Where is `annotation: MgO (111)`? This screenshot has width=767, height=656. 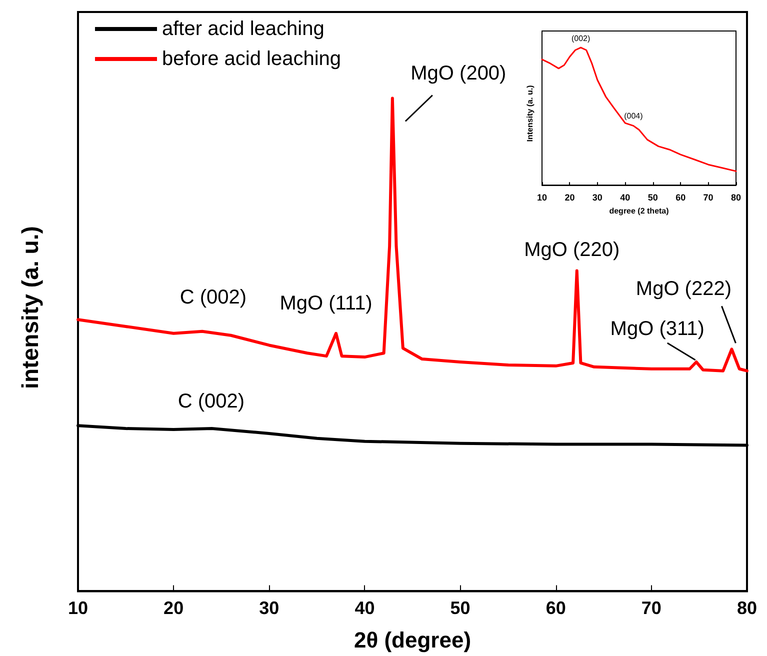
annotation: MgO (111) is located at coordinates (326, 303).